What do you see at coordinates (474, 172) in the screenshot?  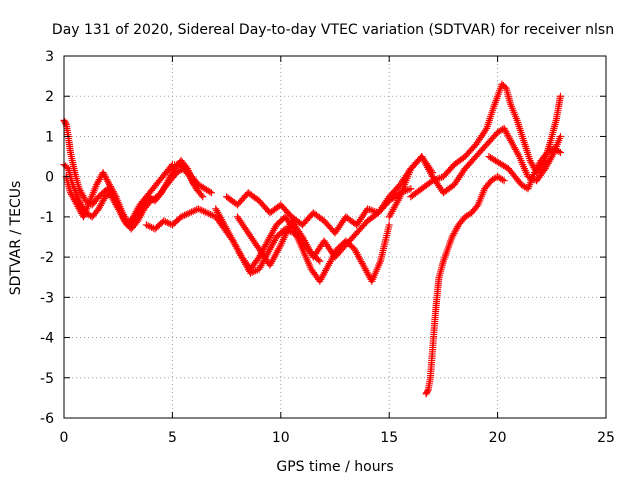 I see `series-track-h` at bounding box center [474, 172].